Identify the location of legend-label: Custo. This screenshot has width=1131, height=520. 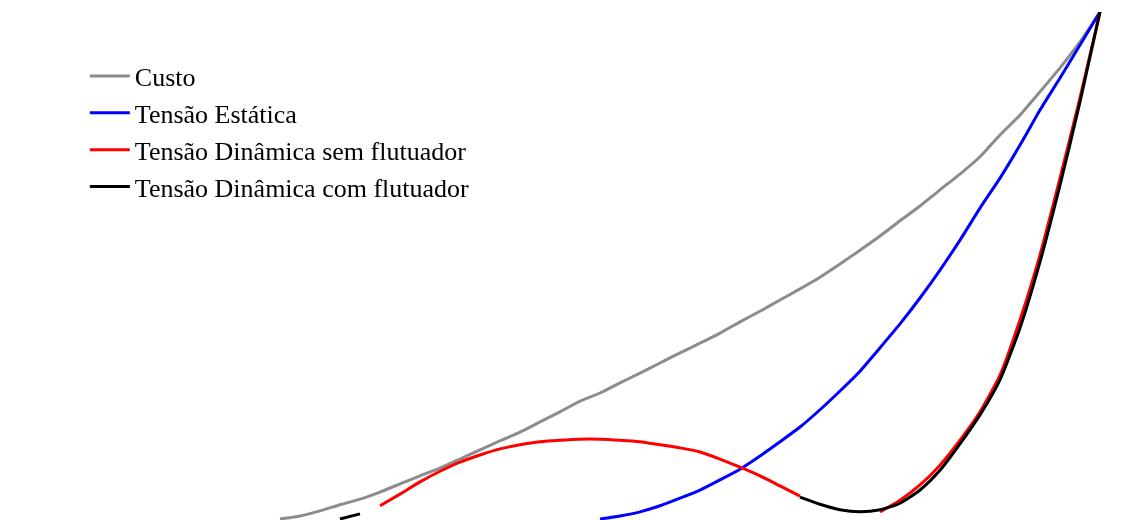
(165, 78).